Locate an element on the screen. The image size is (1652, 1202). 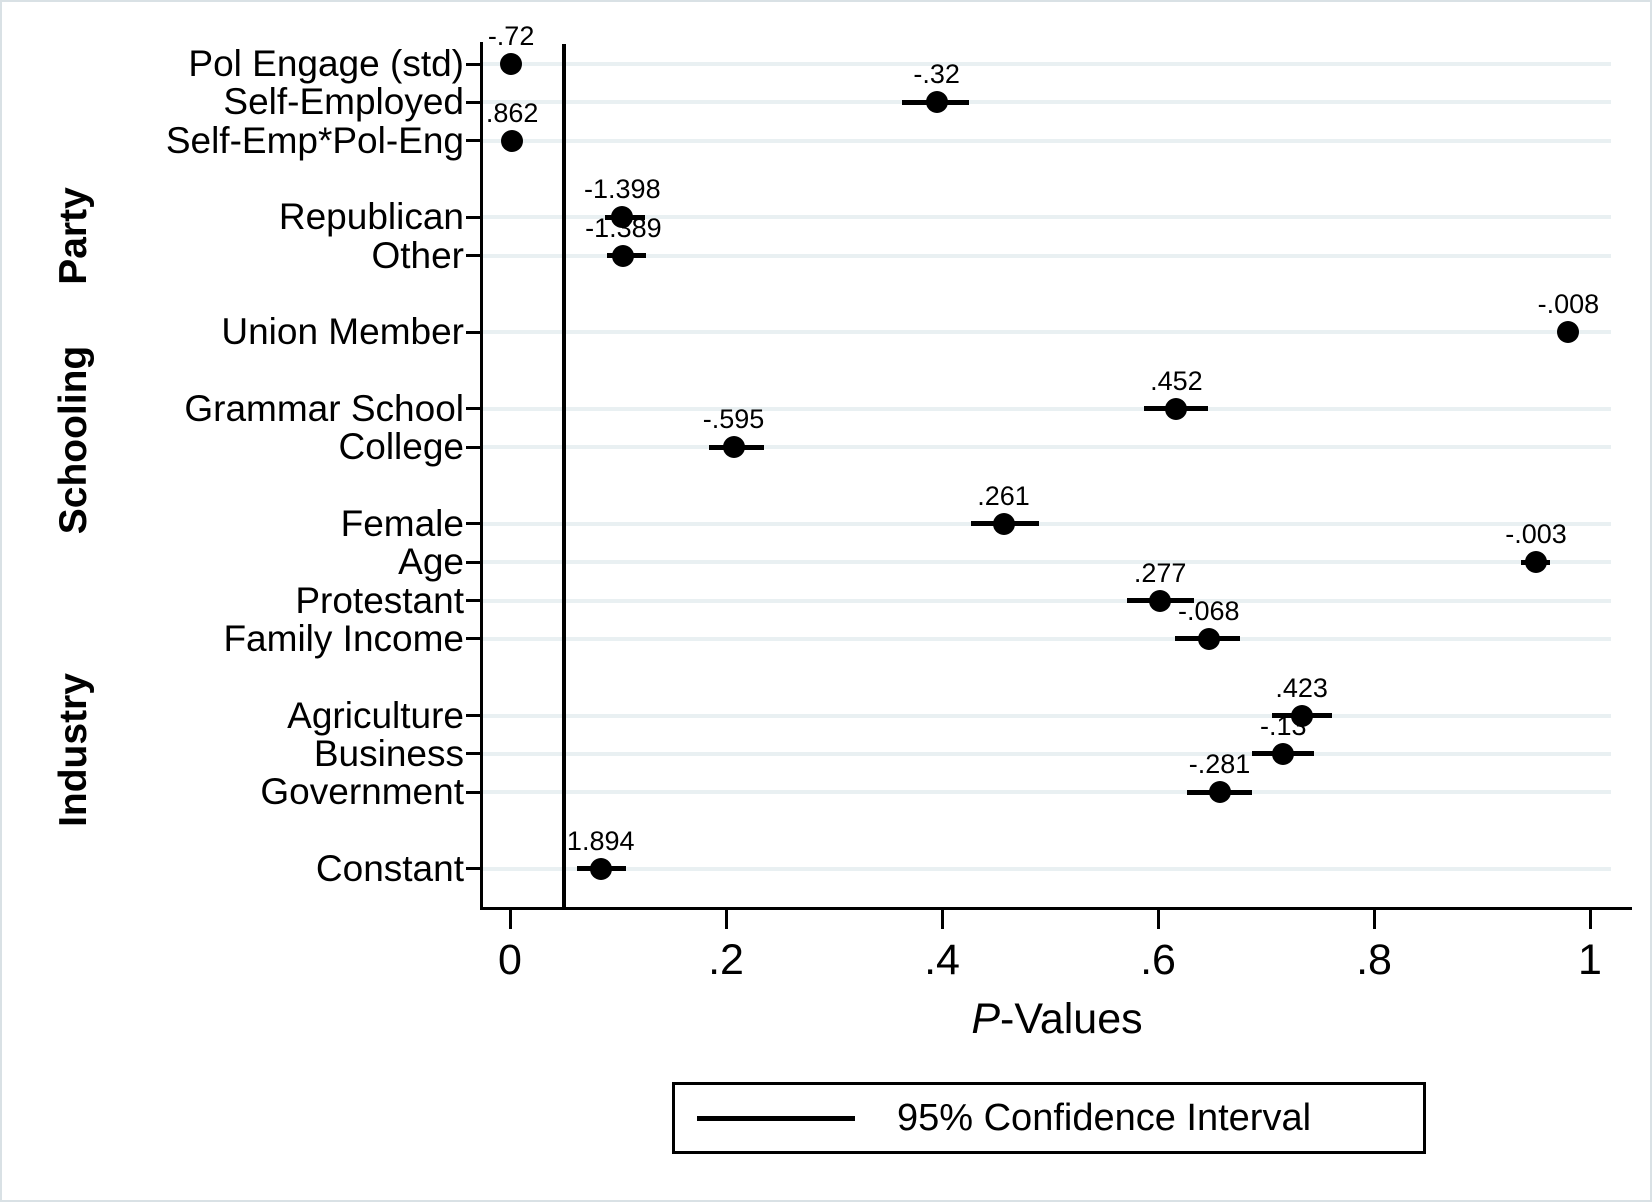
category-label: Government is located at coordinates (362, 792).